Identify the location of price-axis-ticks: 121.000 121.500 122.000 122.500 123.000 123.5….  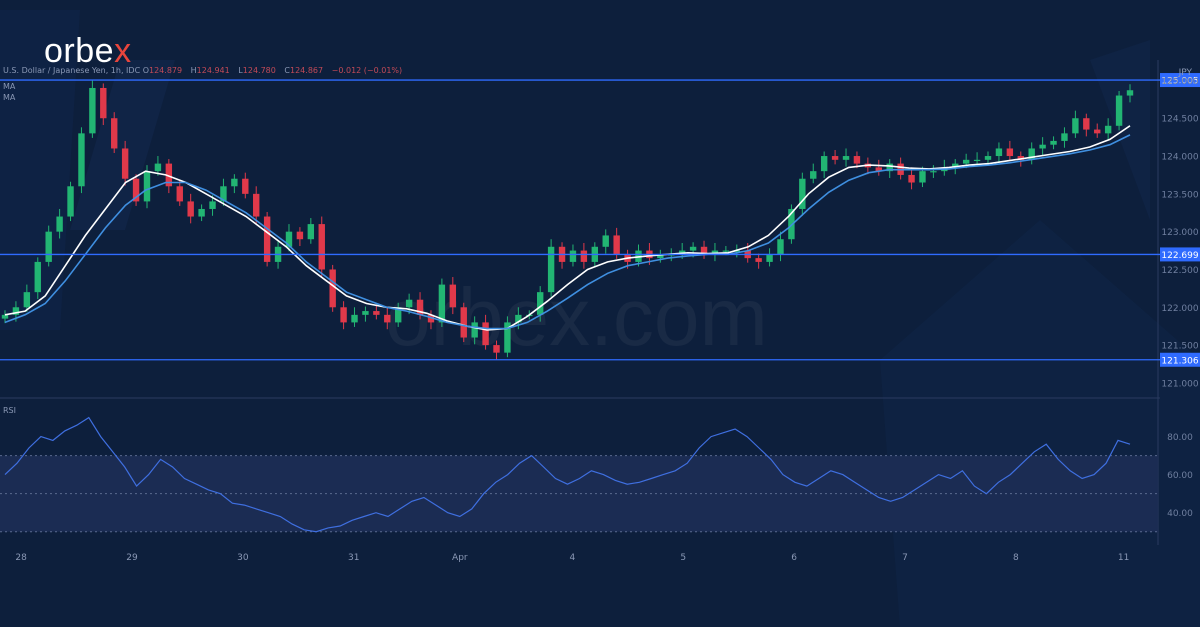
(1179, 233).